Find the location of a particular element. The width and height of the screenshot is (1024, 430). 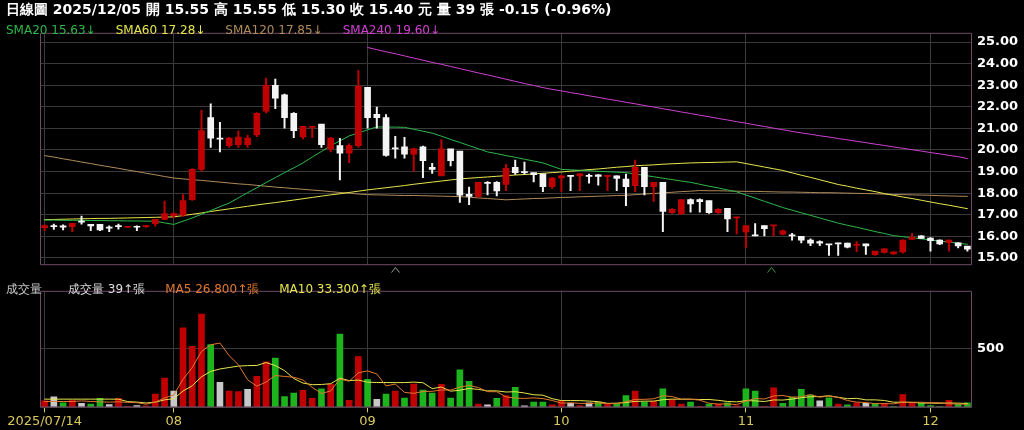

x-tick-label: 2025/07/14 is located at coordinates (45, 420).